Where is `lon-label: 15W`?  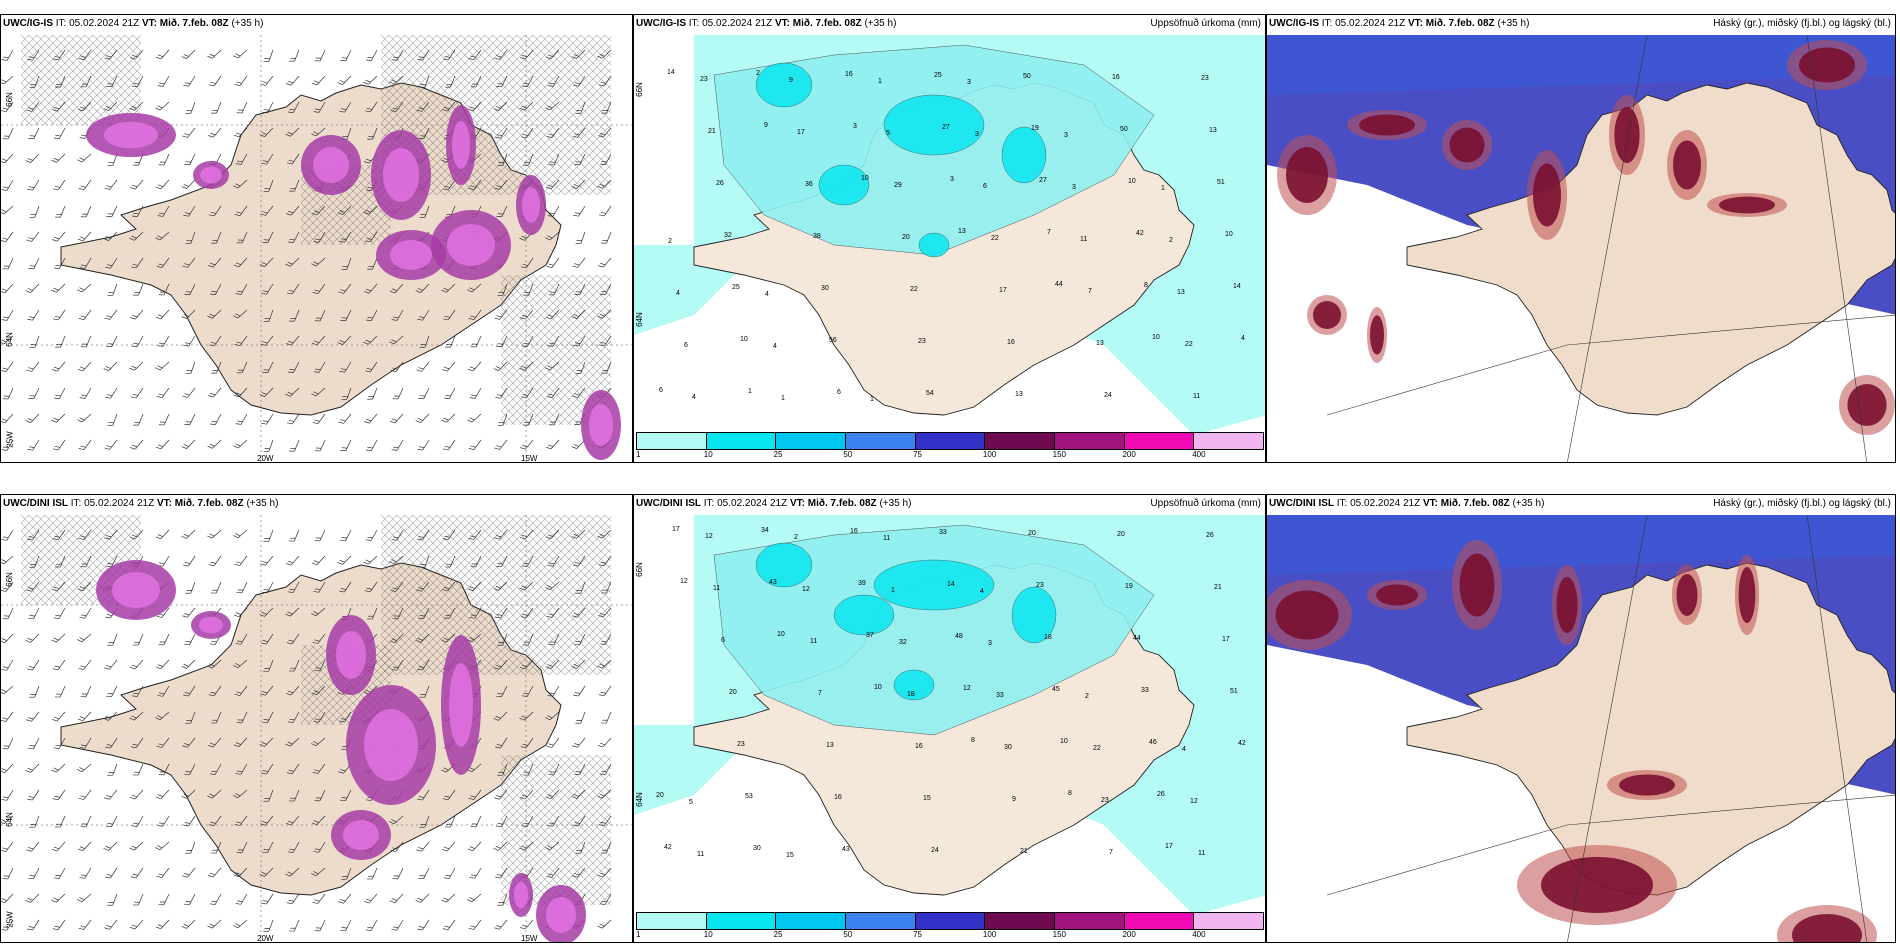
lon-label: 15W is located at coordinates (529, 458).